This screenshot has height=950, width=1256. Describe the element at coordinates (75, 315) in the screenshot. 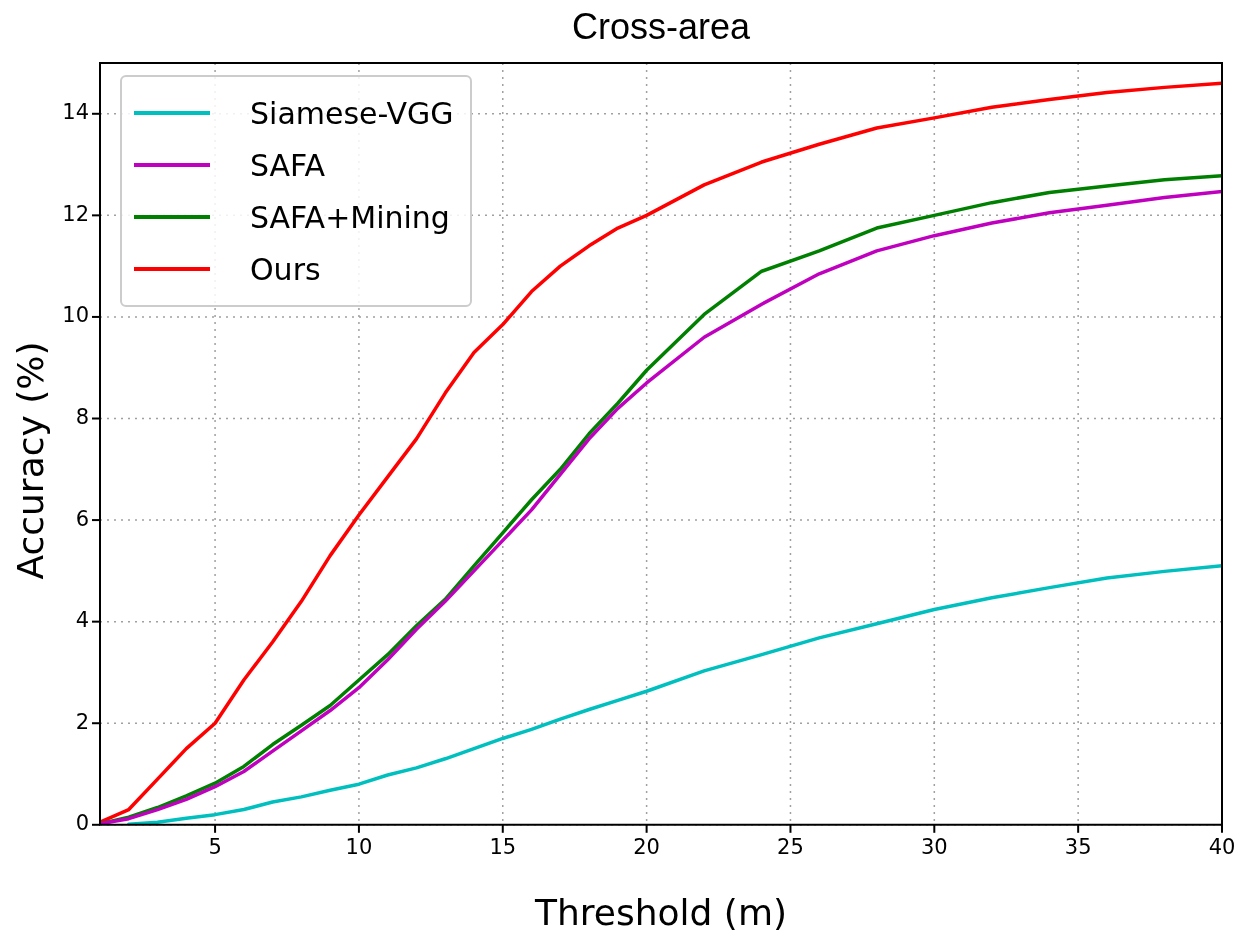

I see `y-tick-label: 10` at that location.